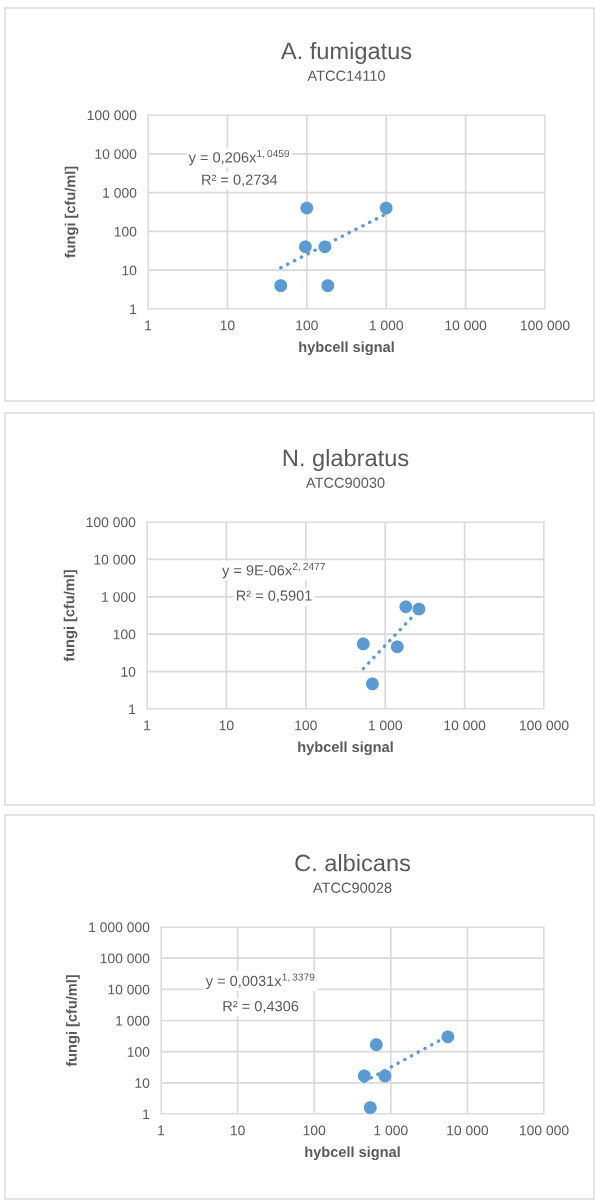 Image resolution: width=595 pixels, height=1201 pixels. I want to click on annotation: R² = 0,5901, so click(274, 596).